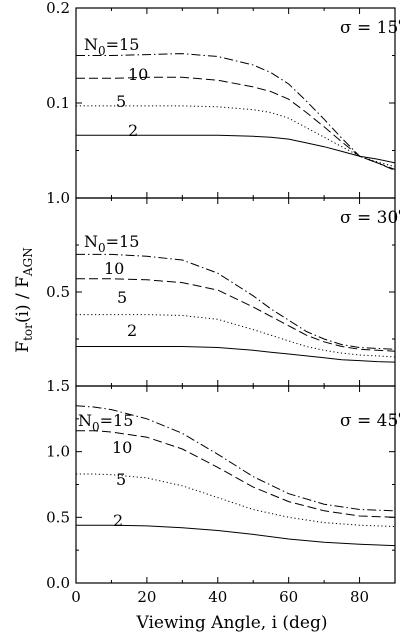 The height and width of the screenshot is (639, 400). What do you see at coordinates (24, 299) in the screenshot?
I see `y-axis-title: Ftor(i) / FAGN` at bounding box center [24, 299].